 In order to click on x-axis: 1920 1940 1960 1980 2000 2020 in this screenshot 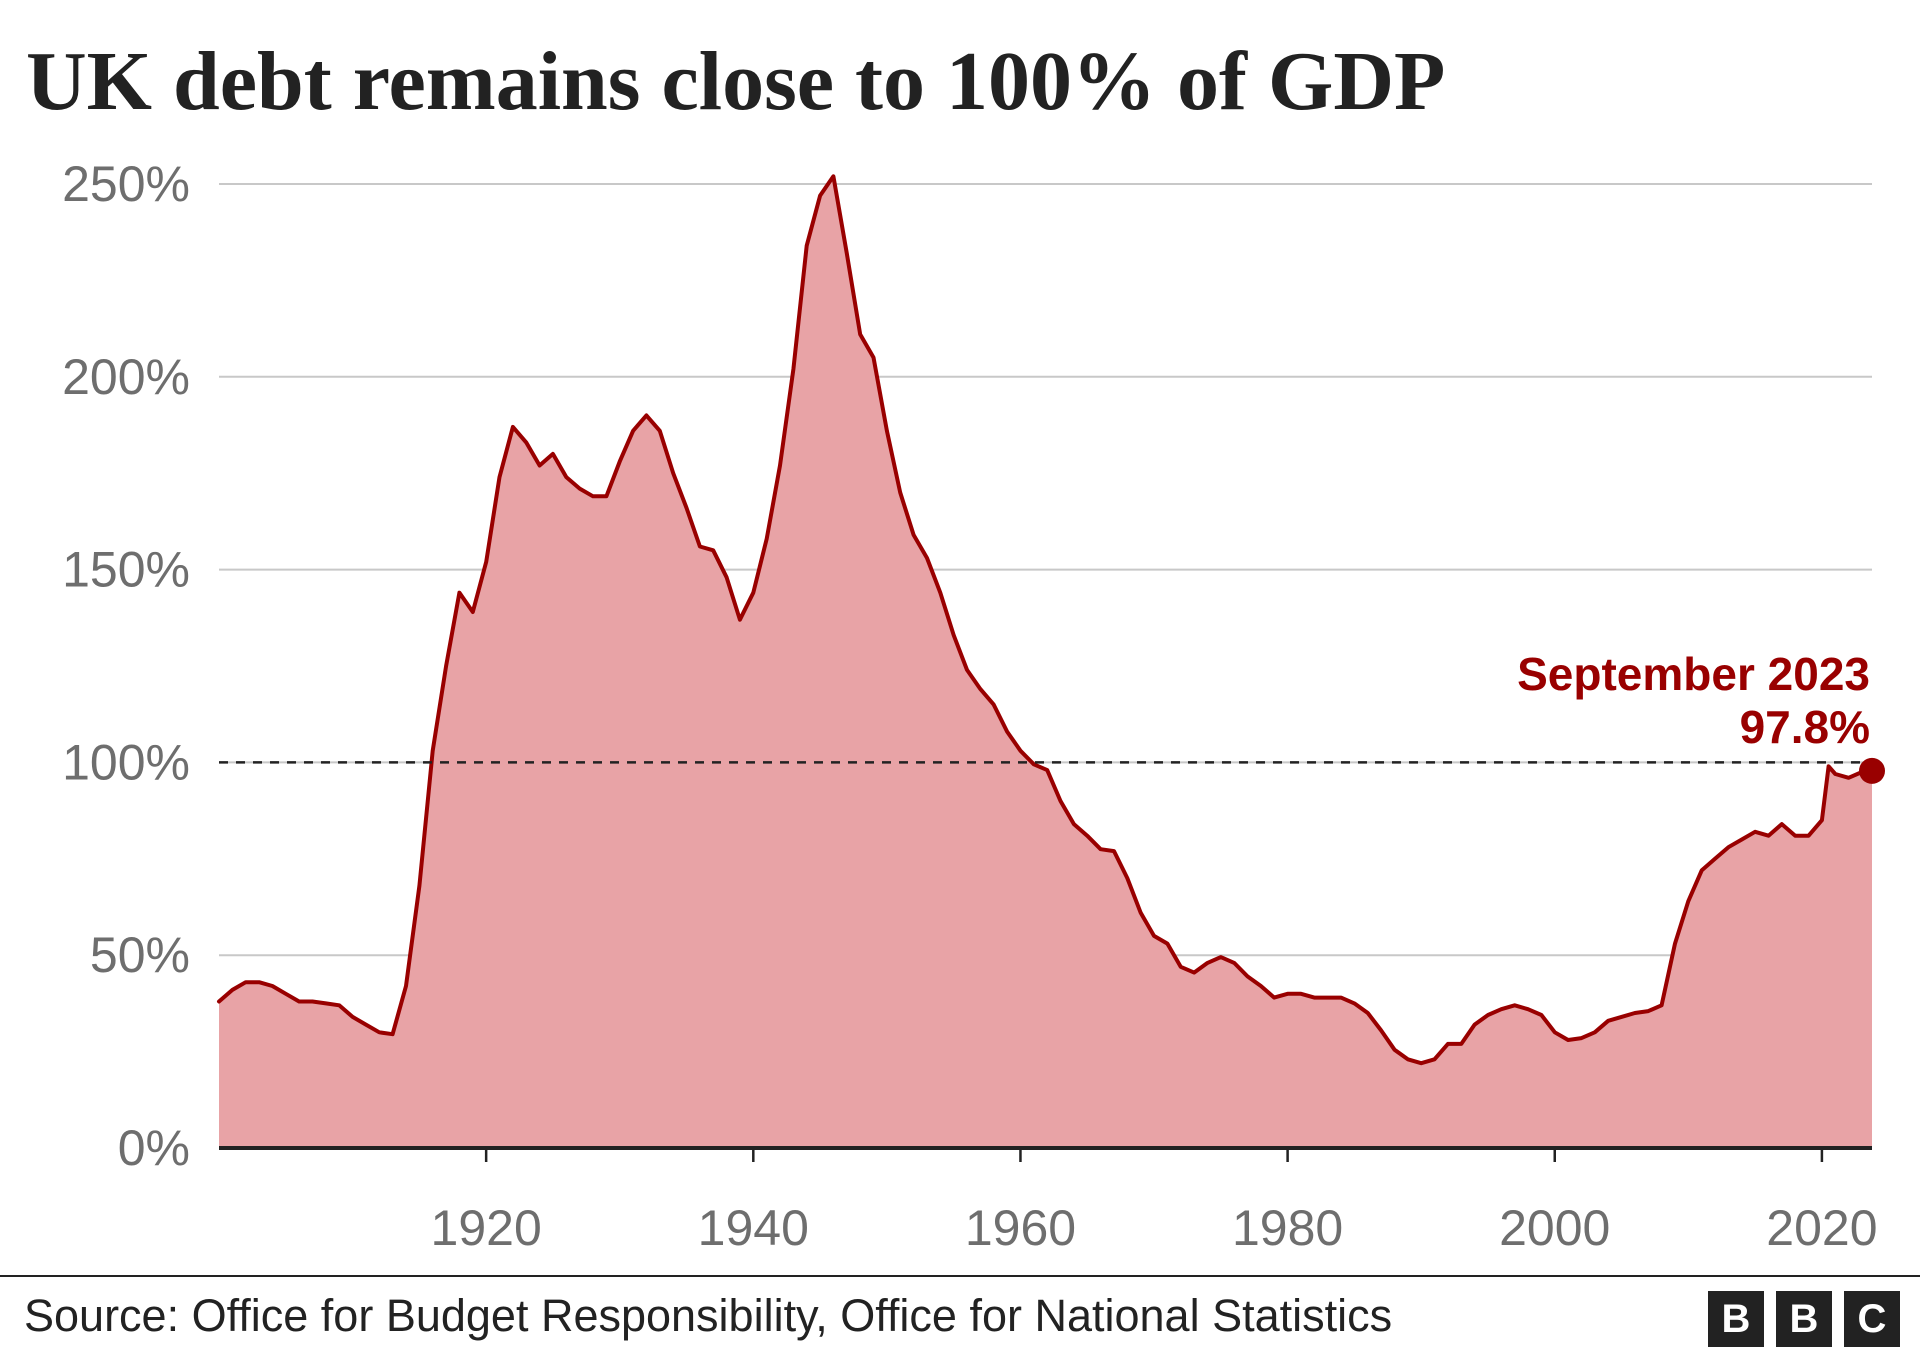, I will do `click(1048, 1201)`.